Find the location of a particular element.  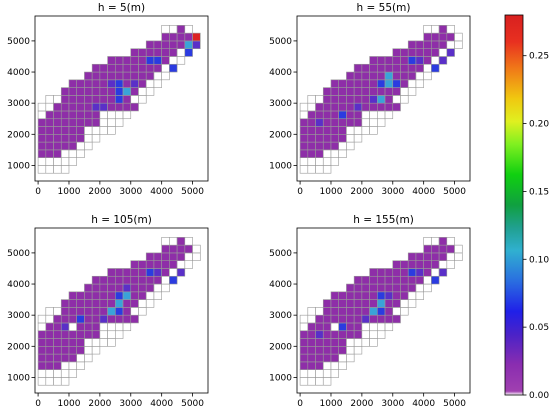

y-tick-label: 5000 is located at coordinates (280, 254).